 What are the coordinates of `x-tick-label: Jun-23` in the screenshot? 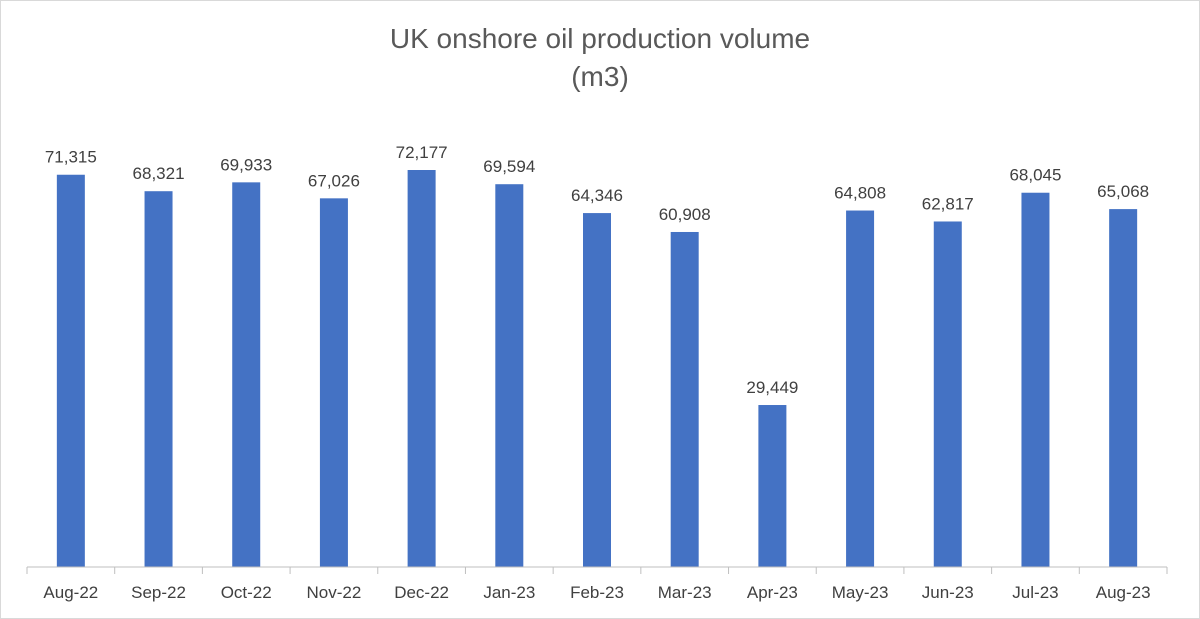 It's located at (948, 592).